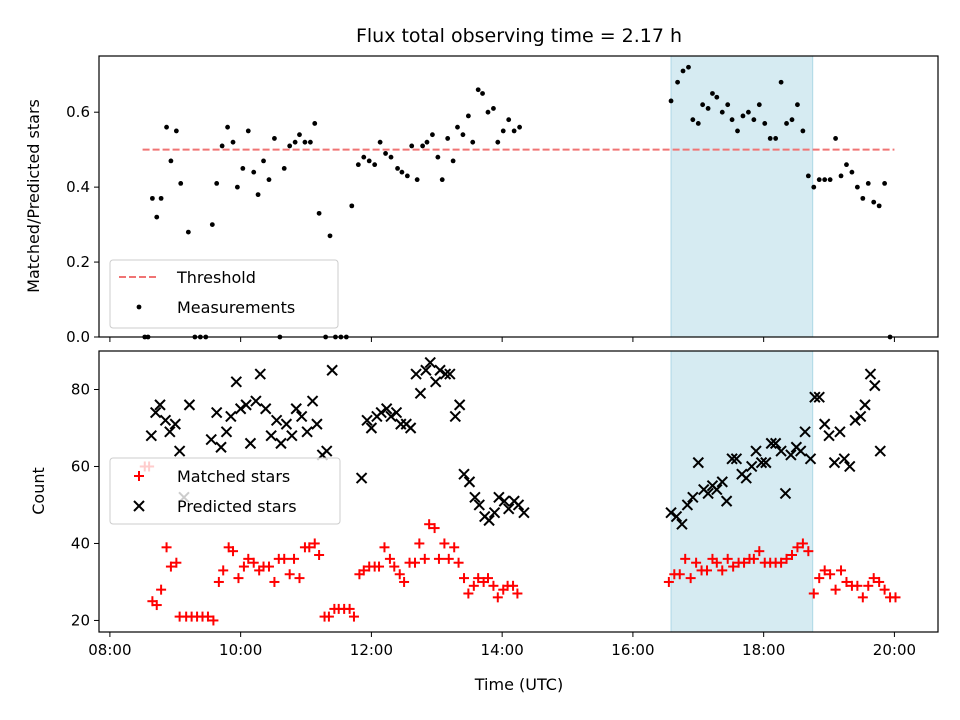  Describe the element at coordinates (502, 650) in the screenshot. I see `x-tick-label: 14:00` at that location.